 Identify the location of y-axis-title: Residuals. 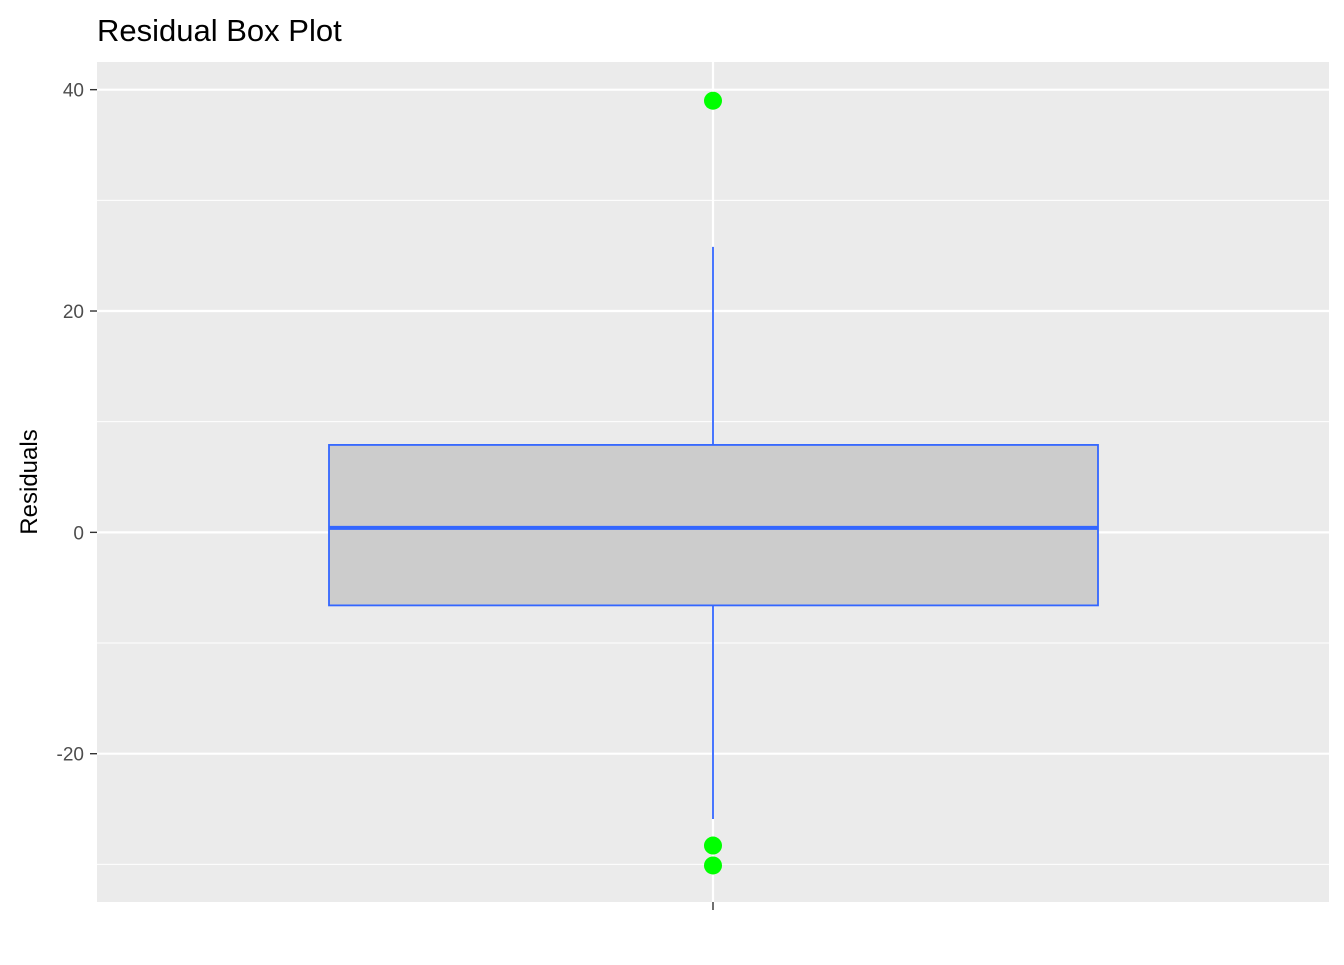
(29, 481).